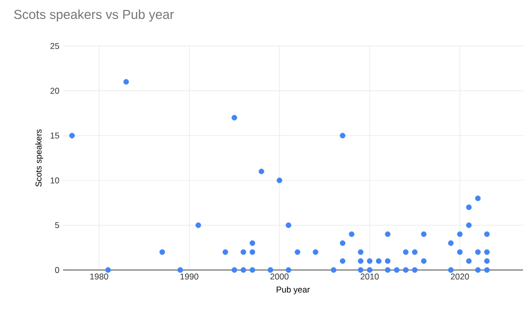  What do you see at coordinates (57, 270) in the screenshot?
I see `y-tick-label: 0` at bounding box center [57, 270].